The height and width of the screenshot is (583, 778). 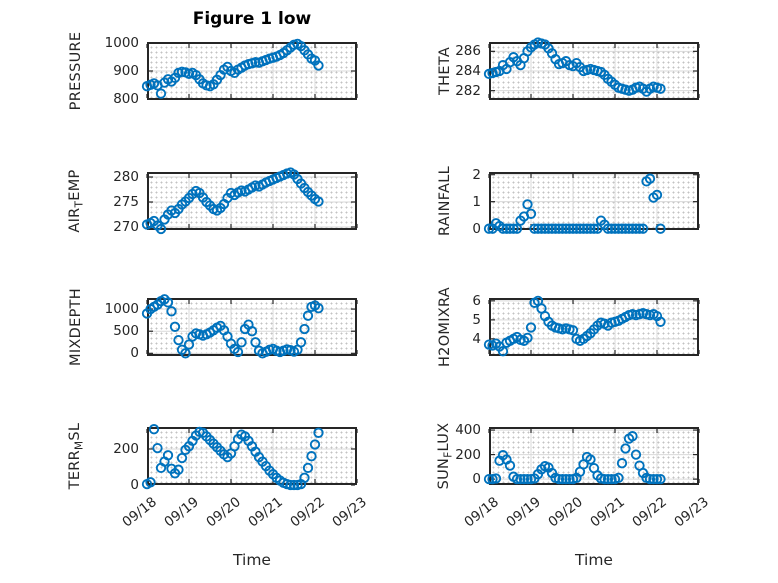 I want to click on y-axis-label-text: TERR, so click(x=74, y=469).